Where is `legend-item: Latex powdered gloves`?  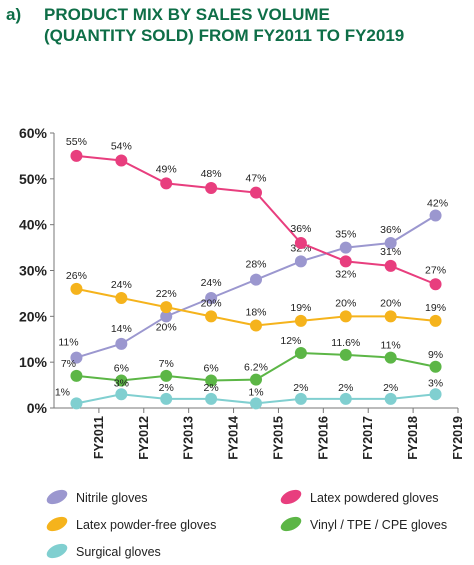 legend-item: Latex powdered gloves is located at coordinates (359, 497).